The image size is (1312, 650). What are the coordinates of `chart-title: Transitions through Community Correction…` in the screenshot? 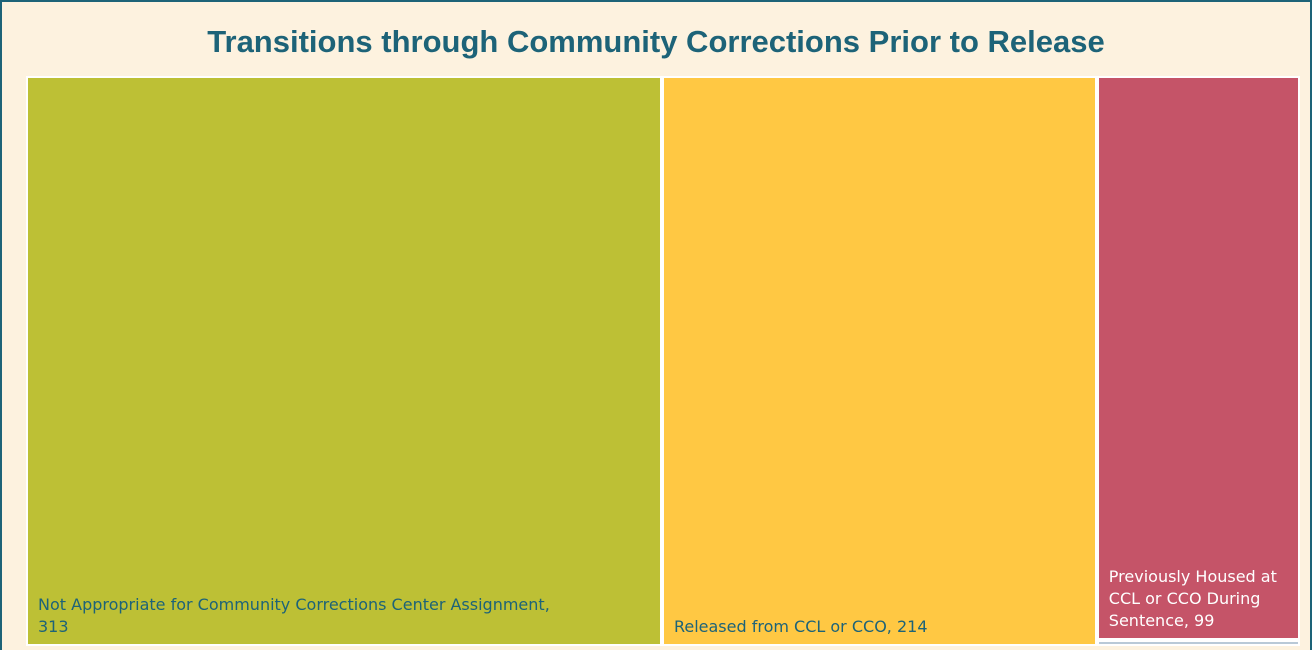 It's located at (656, 41).